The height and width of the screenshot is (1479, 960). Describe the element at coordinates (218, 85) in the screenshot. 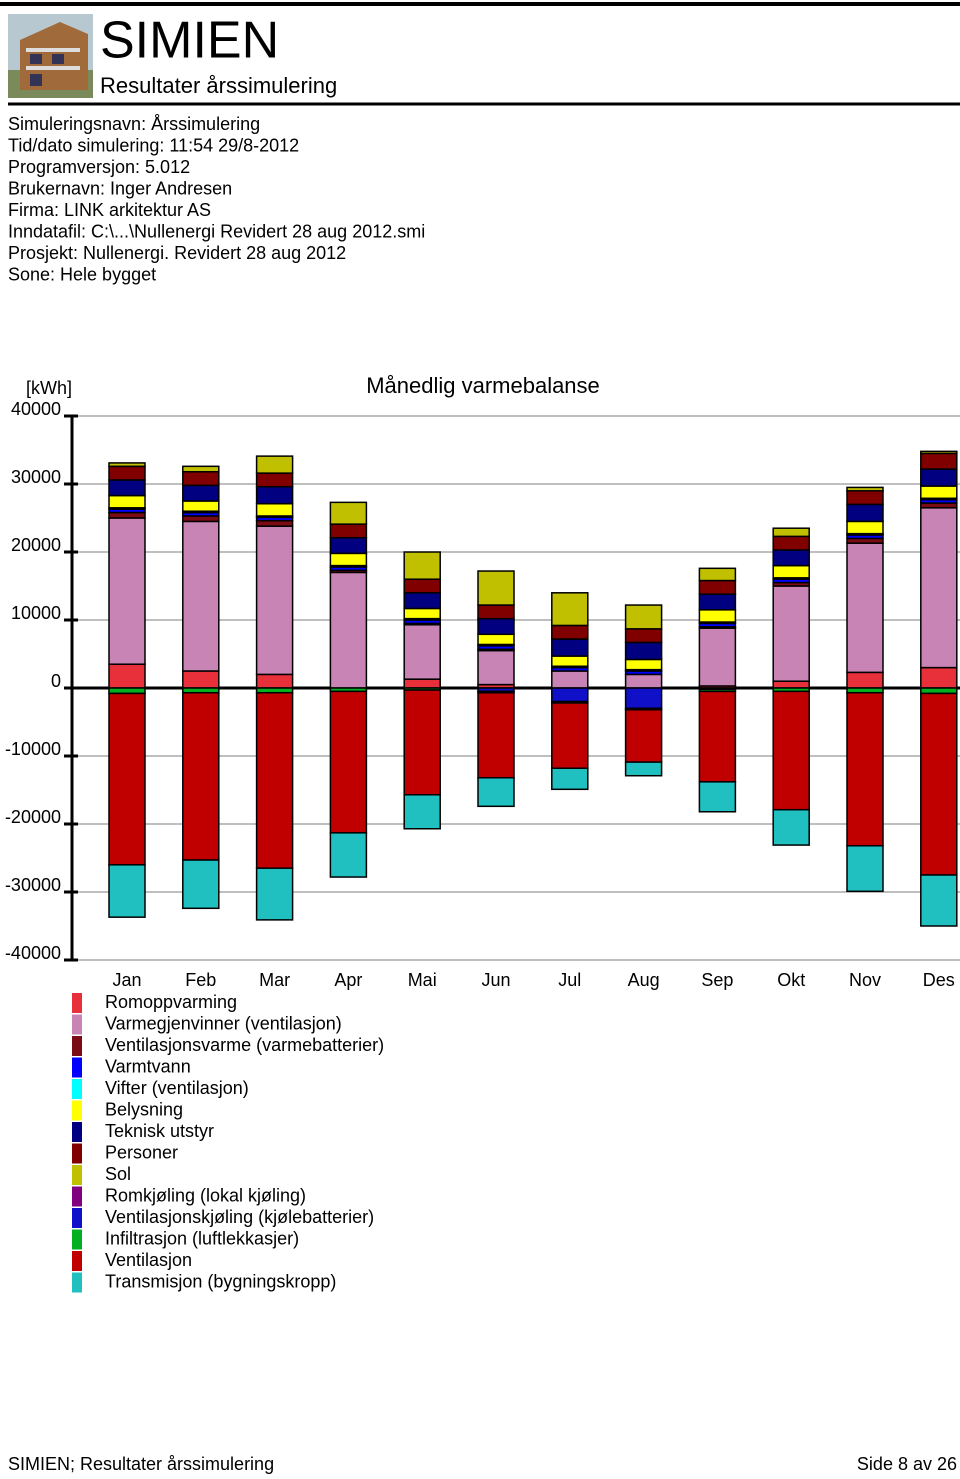

I see `app-subtitle: Resultater årssimulering` at that location.